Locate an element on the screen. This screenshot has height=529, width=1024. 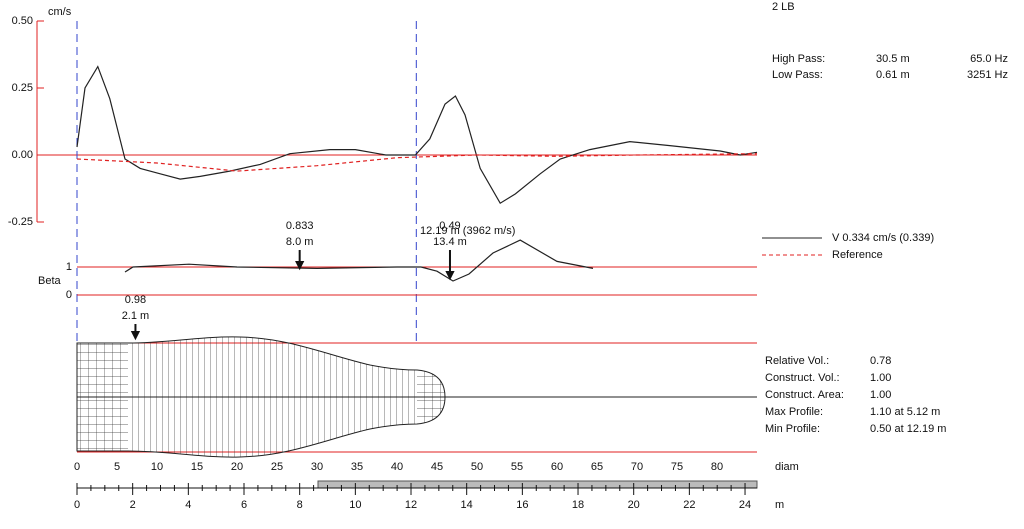
diam-tick-label: 20 is located at coordinates (237, 467).